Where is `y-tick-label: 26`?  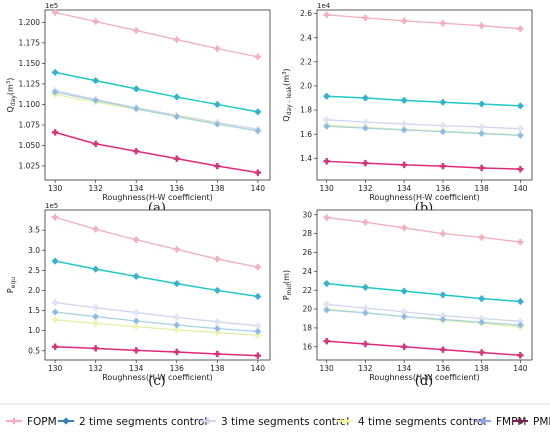
y-tick-label: 26 is located at coordinates (307, 252).